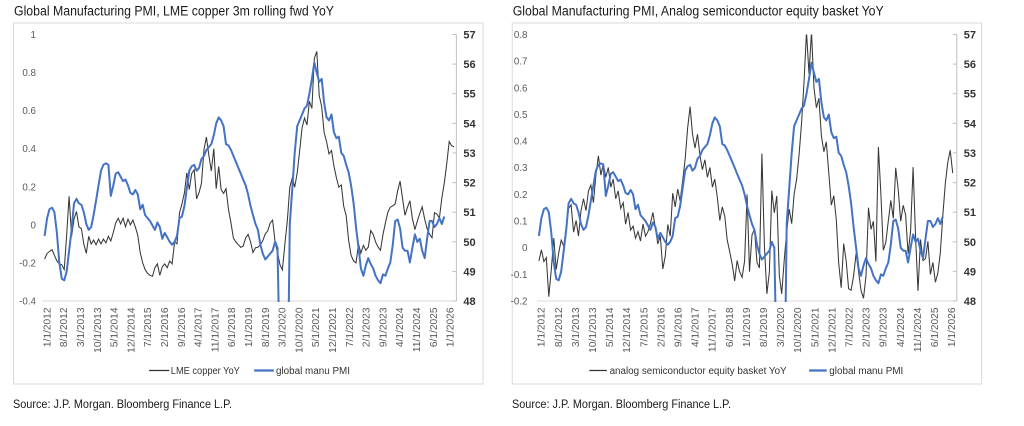 The width and height of the screenshot is (1024, 426). What do you see at coordinates (521, 115) in the screenshot?
I see `svg-text: 0.5` at bounding box center [521, 115].